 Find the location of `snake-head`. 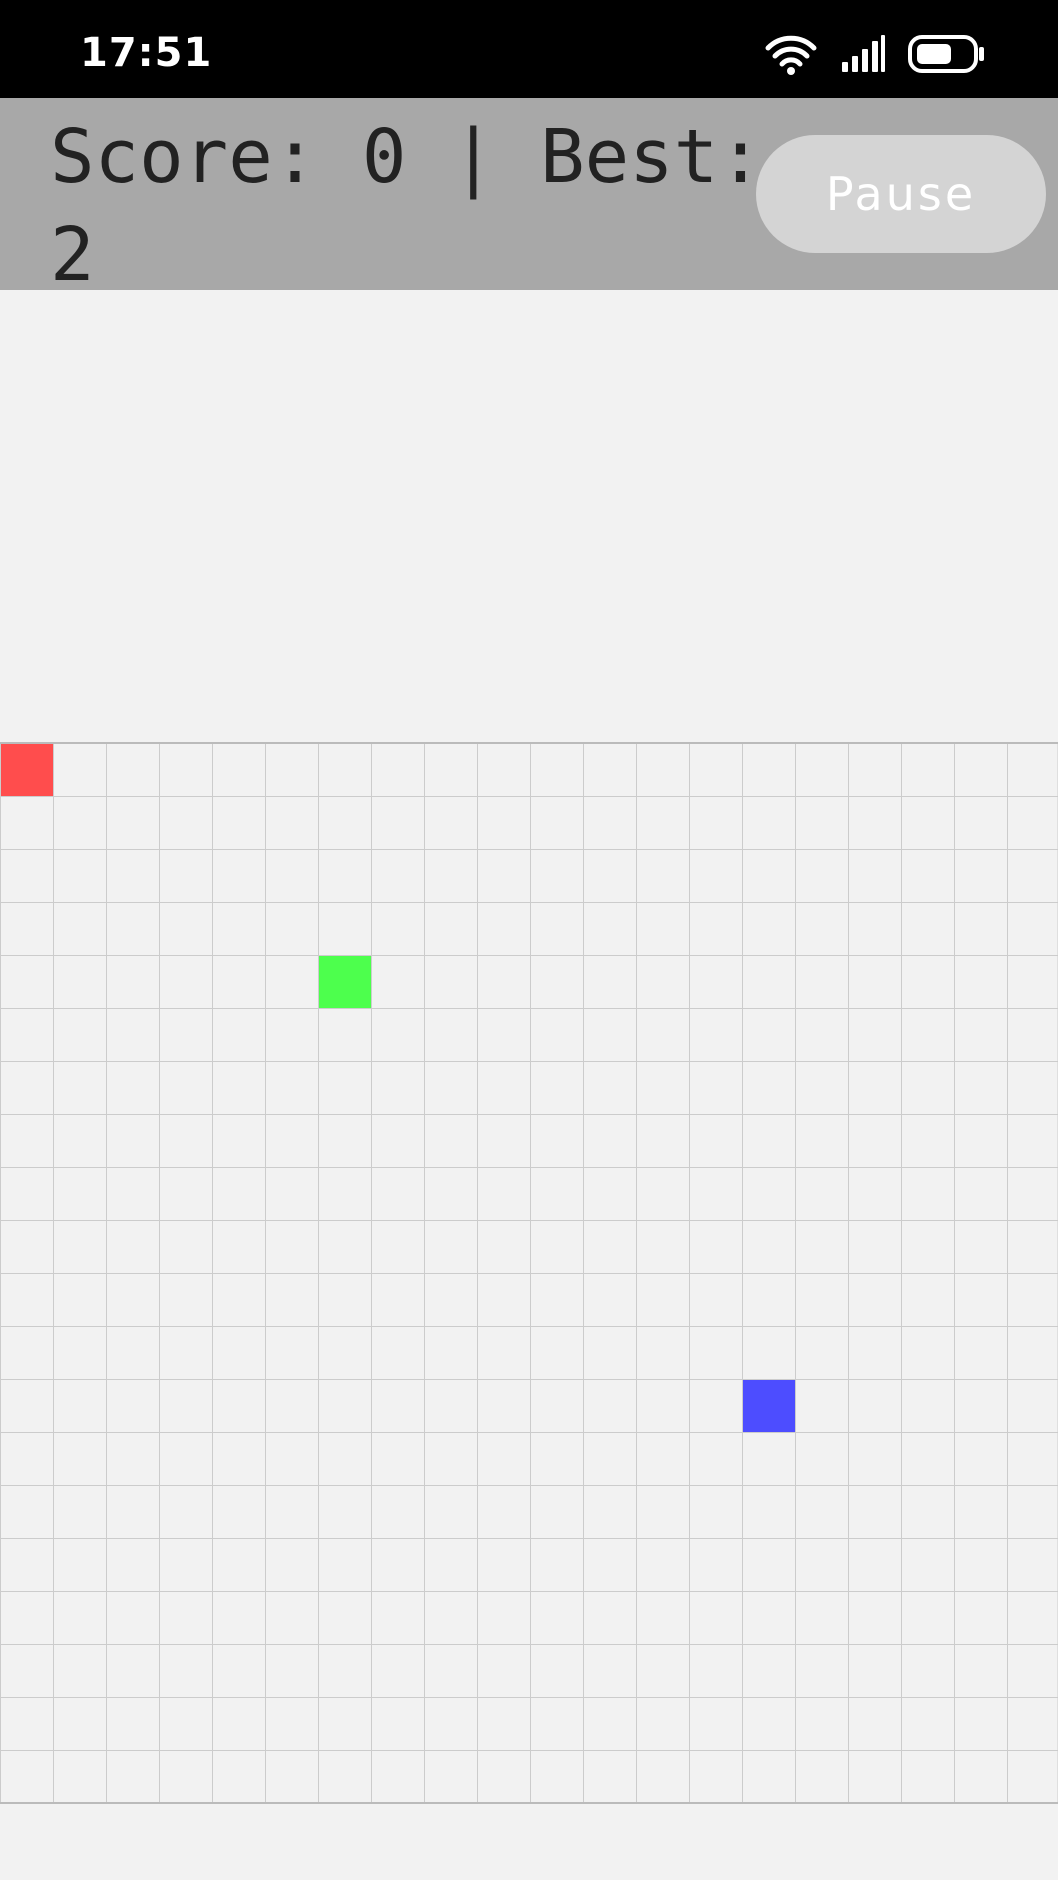

snake-head is located at coordinates (26, 769).